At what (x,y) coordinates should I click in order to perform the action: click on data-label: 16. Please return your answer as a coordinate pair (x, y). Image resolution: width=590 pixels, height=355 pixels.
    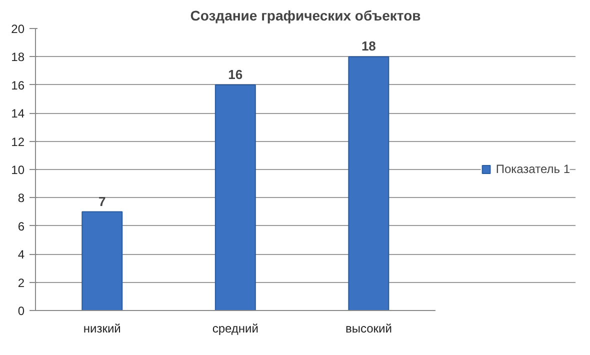
    Looking at the image, I should click on (235, 74).